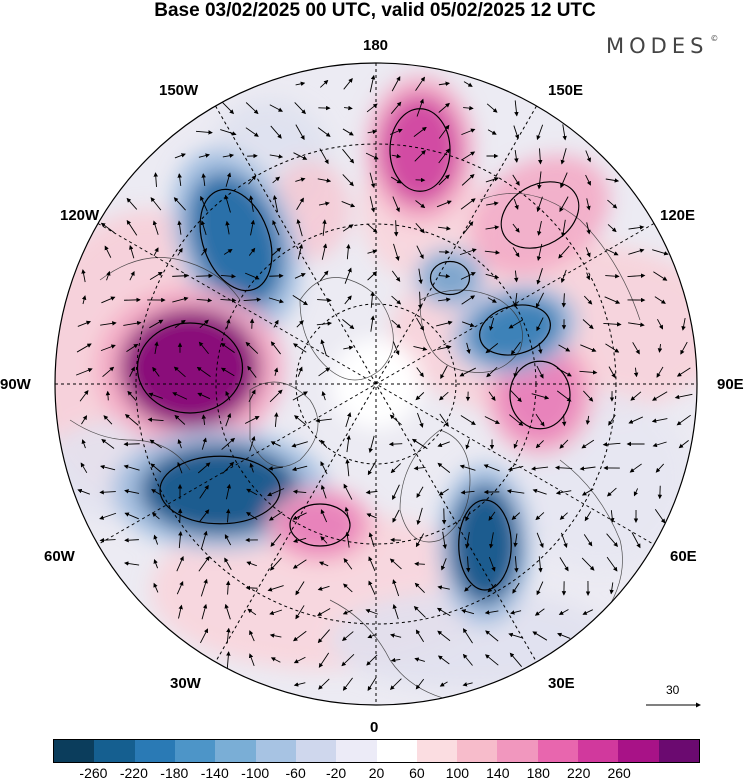 The width and height of the screenshot is (750, 783). What do you see at coordinates (417, 773) in the screenshot?
I see `colorbar-tick-label: 60` at bounding box center [417, 773].